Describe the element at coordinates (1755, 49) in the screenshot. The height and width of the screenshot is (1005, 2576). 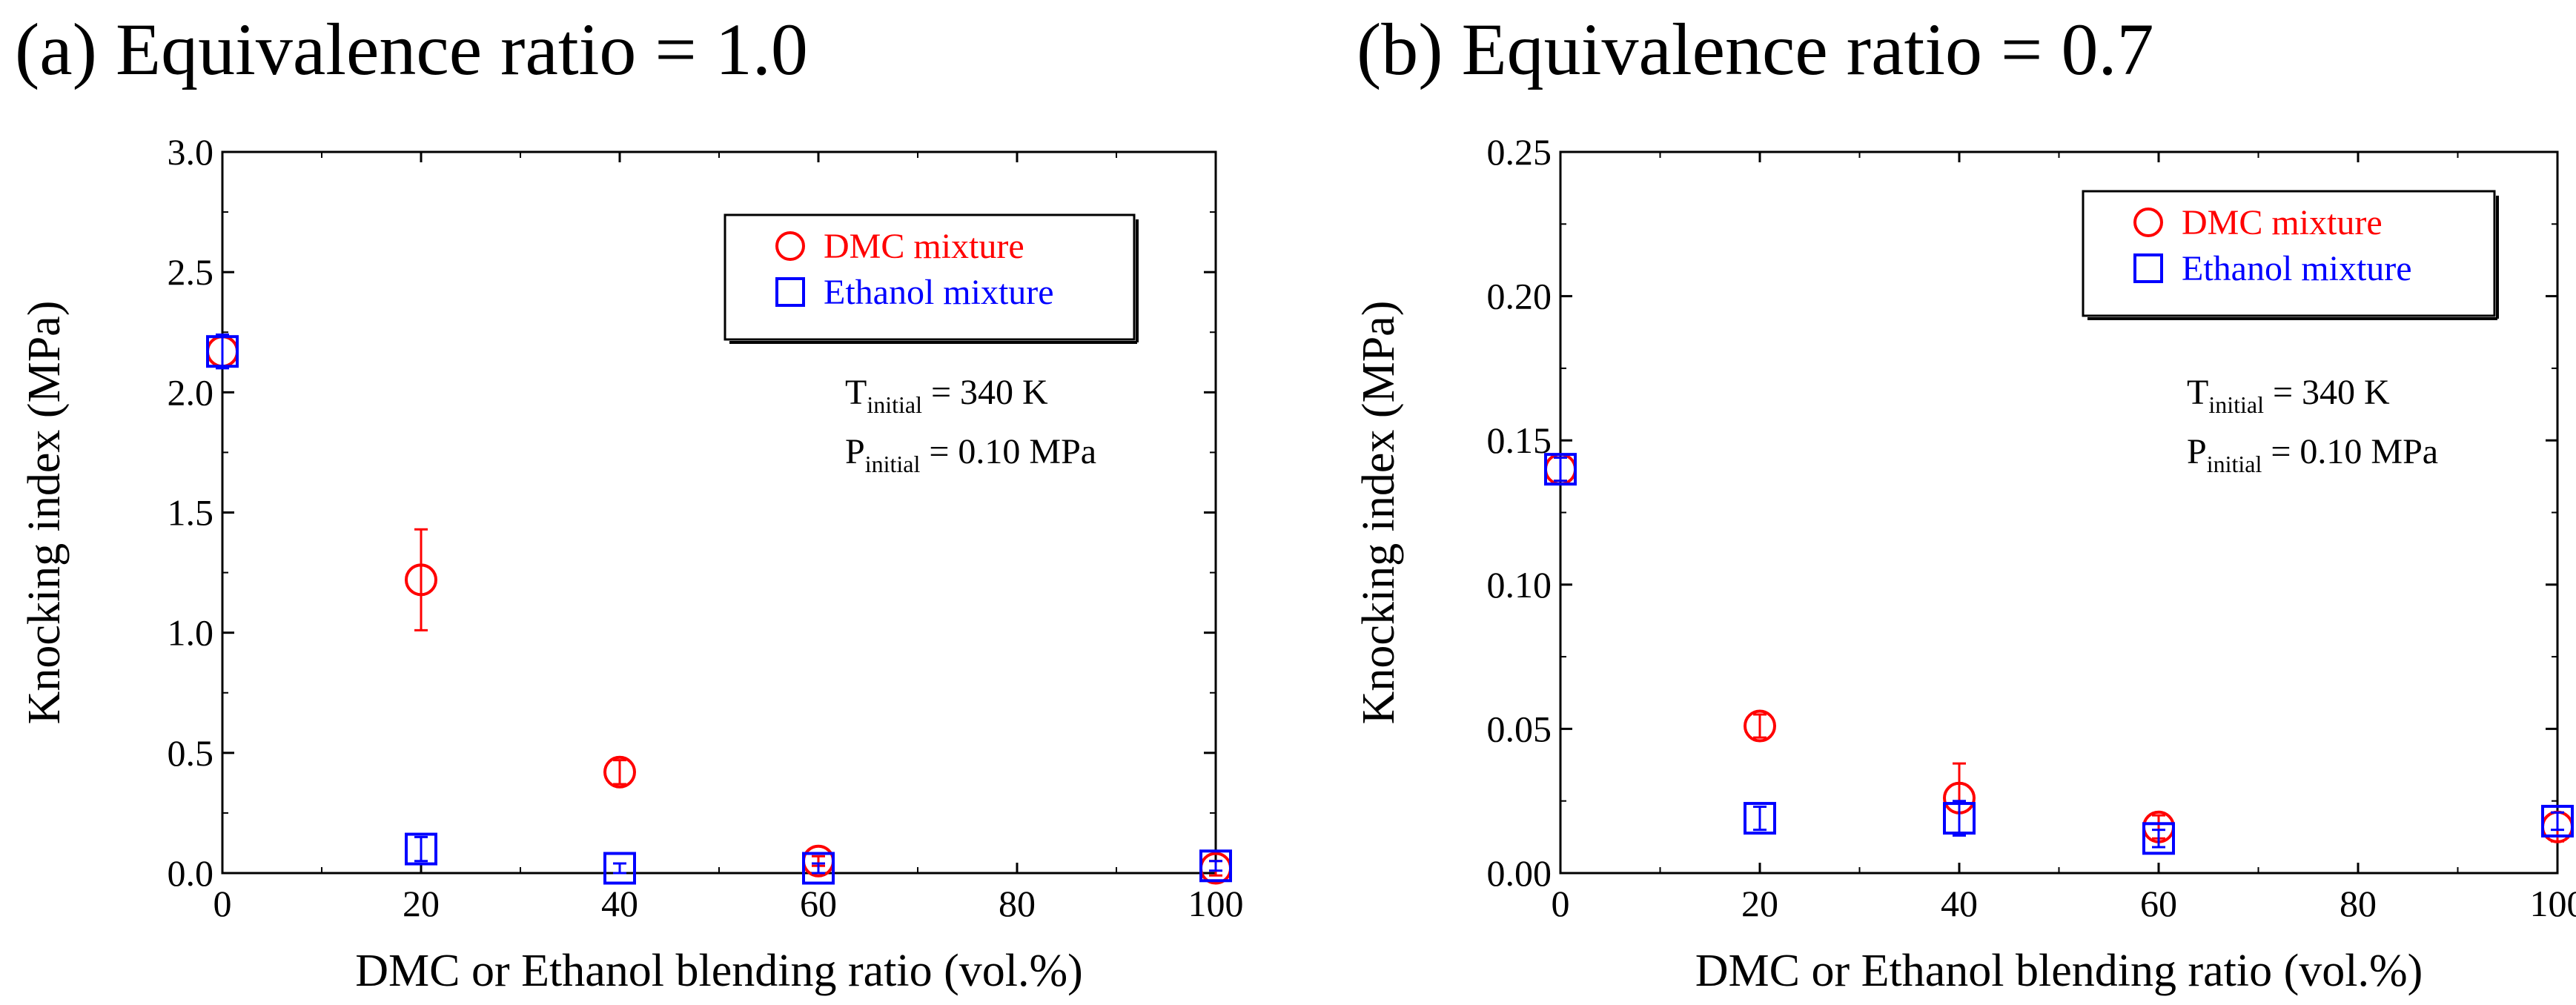
I see `panel-title: (b) Equivalence ratio = 0.7` at that location.